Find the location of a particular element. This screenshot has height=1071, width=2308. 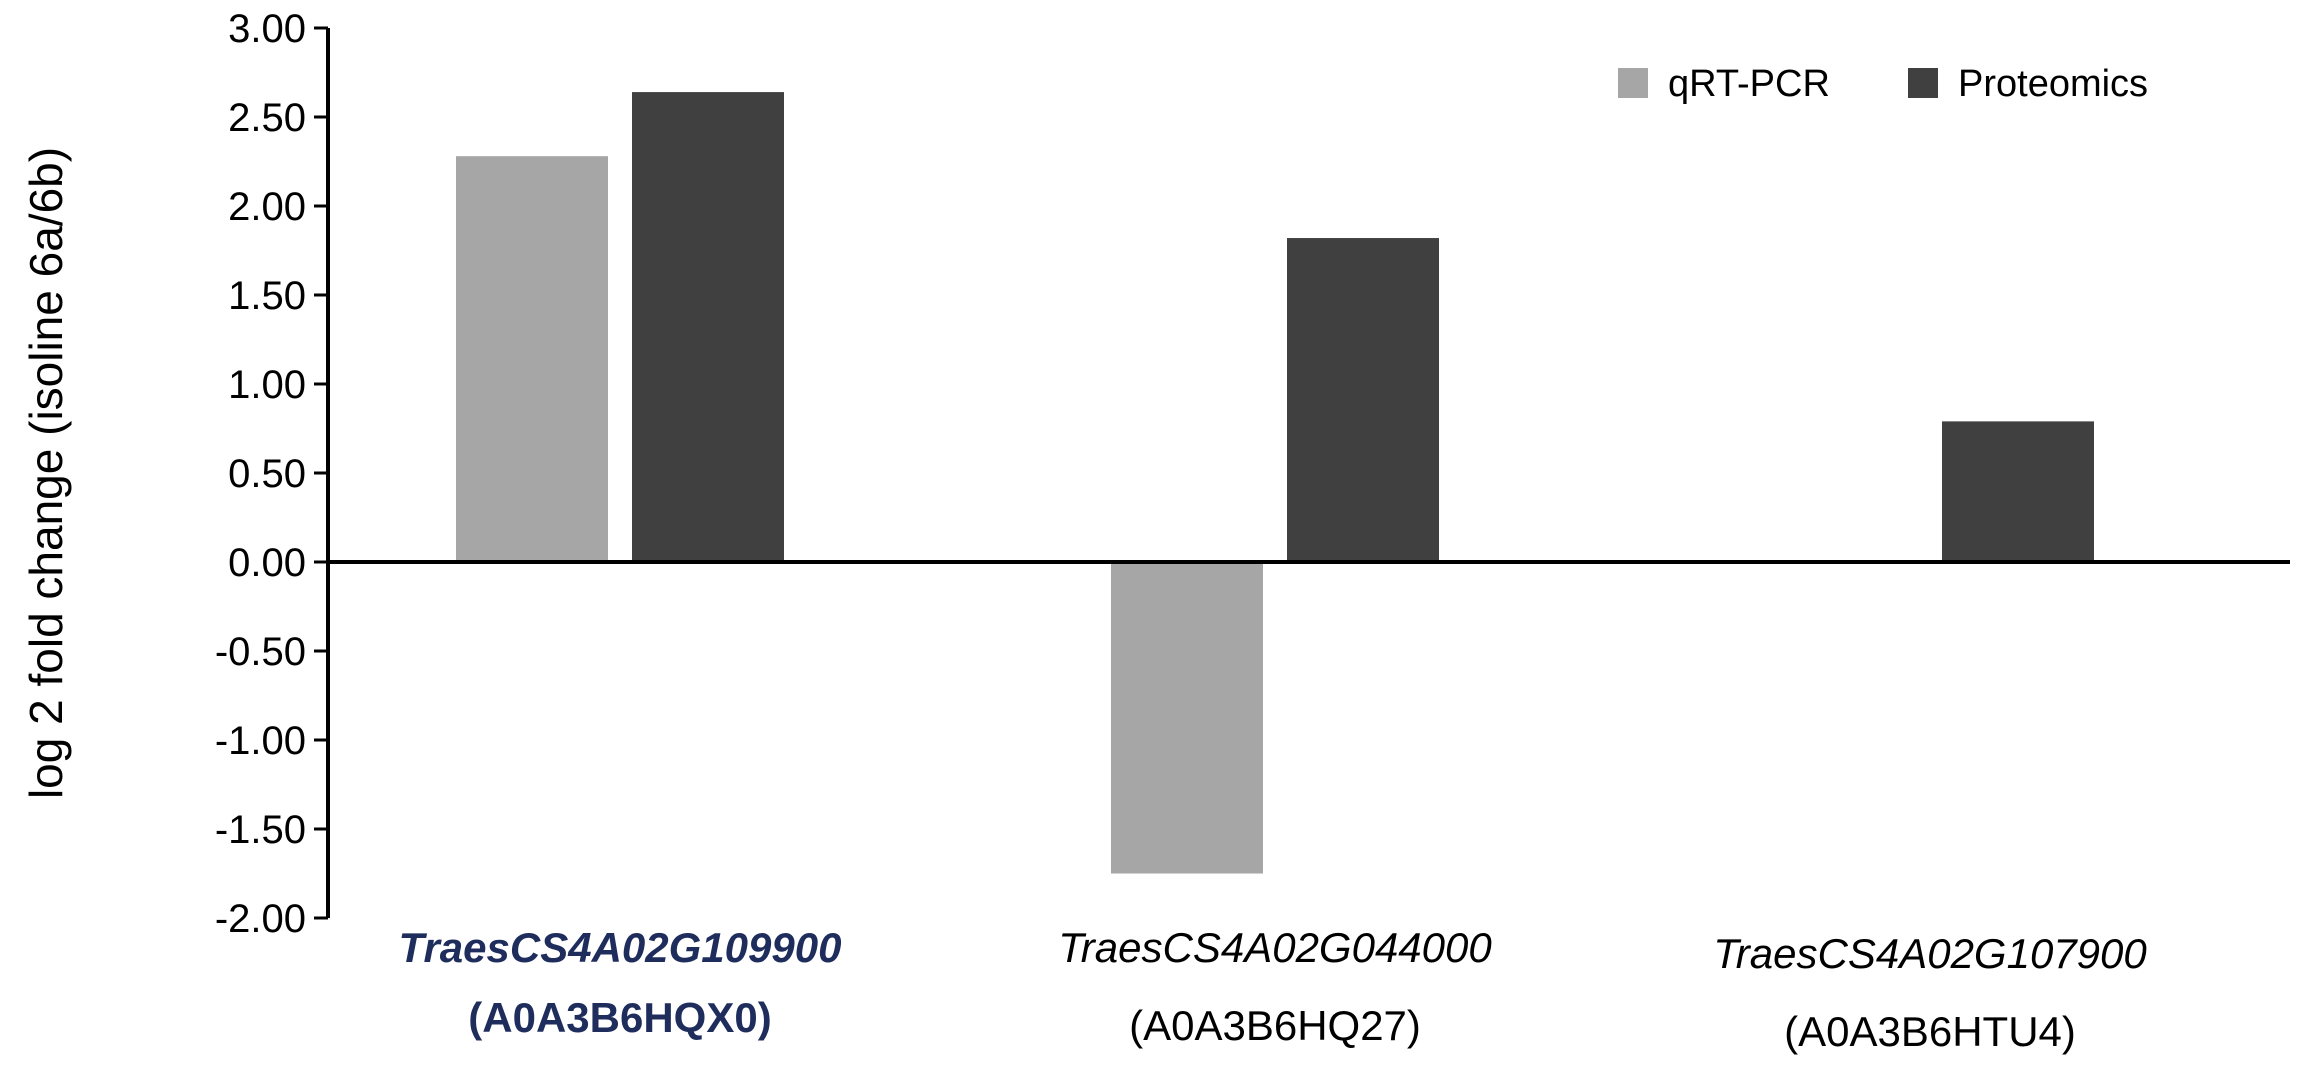

legend-swatch-proteomics is located at coordinates (1923, 83).